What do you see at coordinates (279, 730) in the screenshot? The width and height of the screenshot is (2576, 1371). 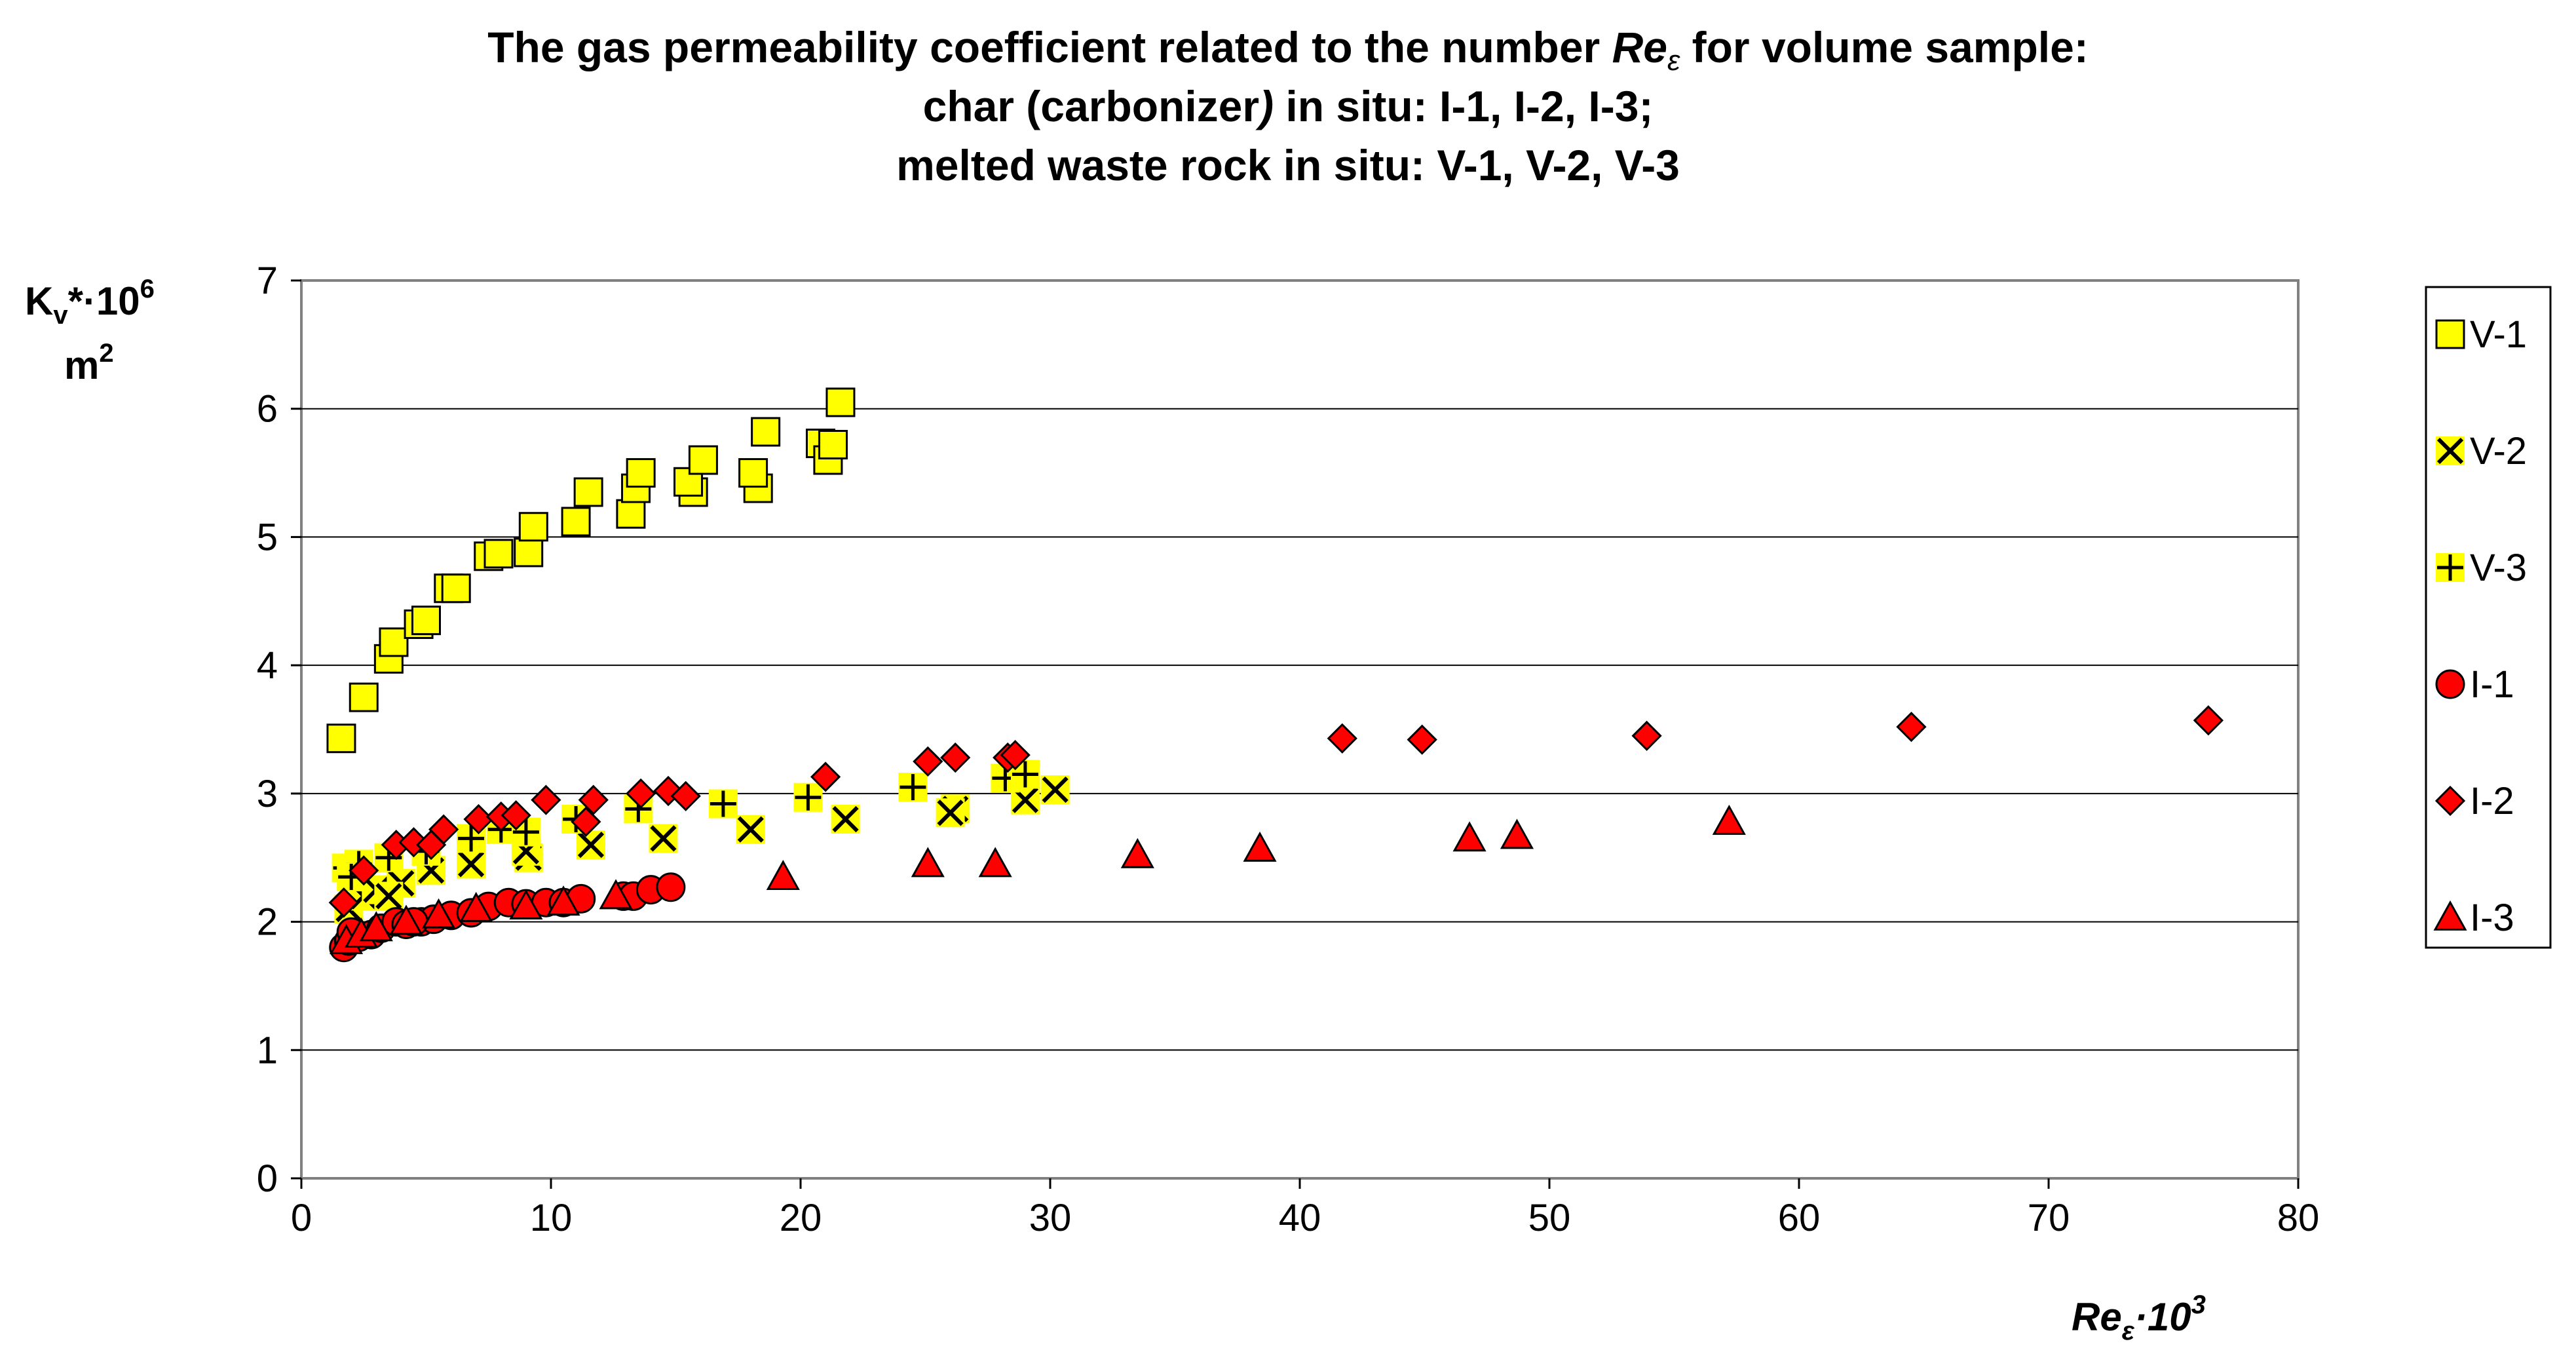 I see `y-axis-ticks: 0 1 2 3 4 5 6 7` at bounding box center [279, 730].